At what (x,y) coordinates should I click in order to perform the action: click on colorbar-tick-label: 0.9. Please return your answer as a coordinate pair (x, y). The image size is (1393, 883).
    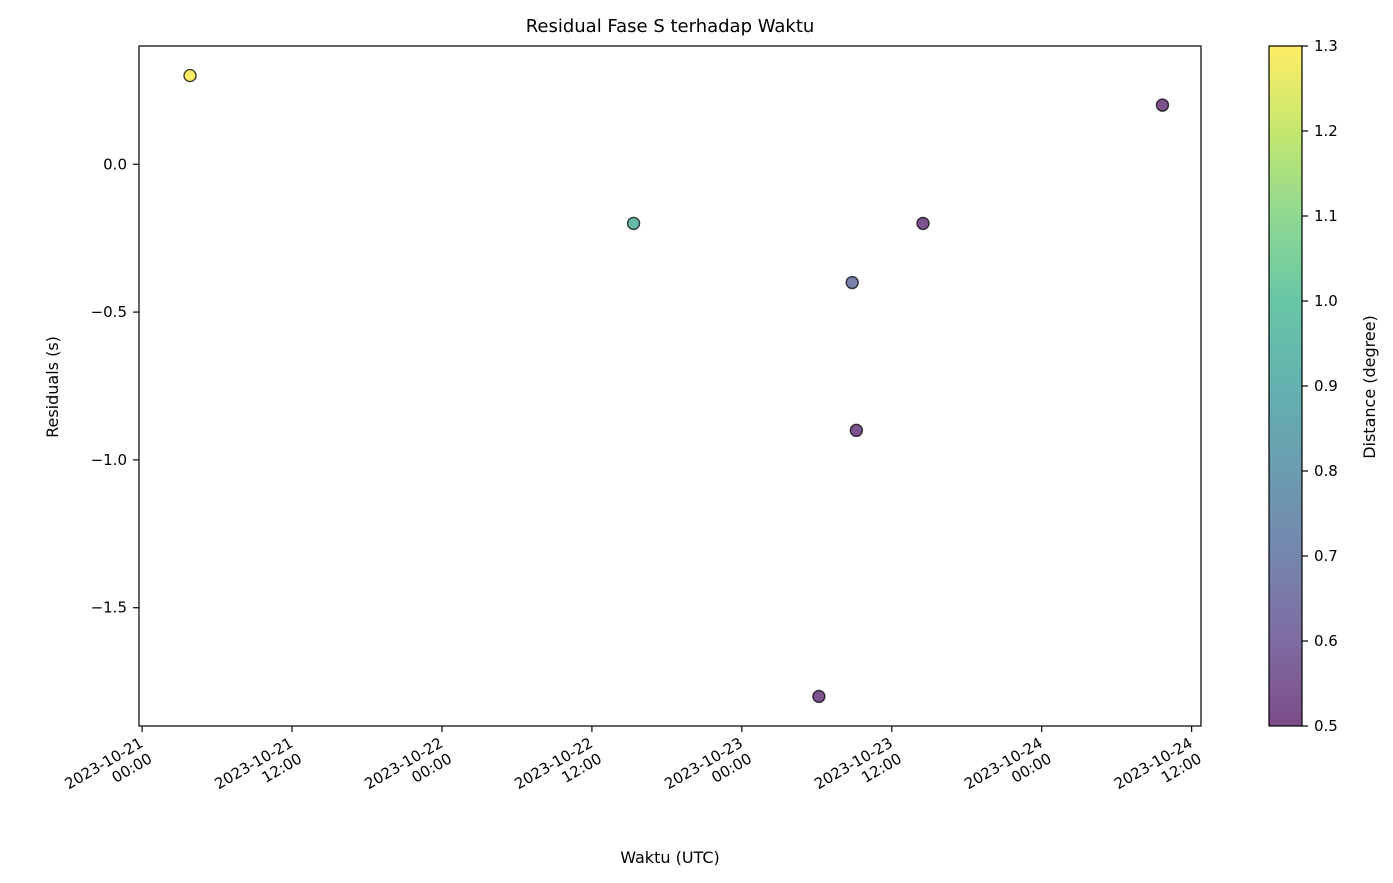
    Looking at the image, I should click on (1326, 386).